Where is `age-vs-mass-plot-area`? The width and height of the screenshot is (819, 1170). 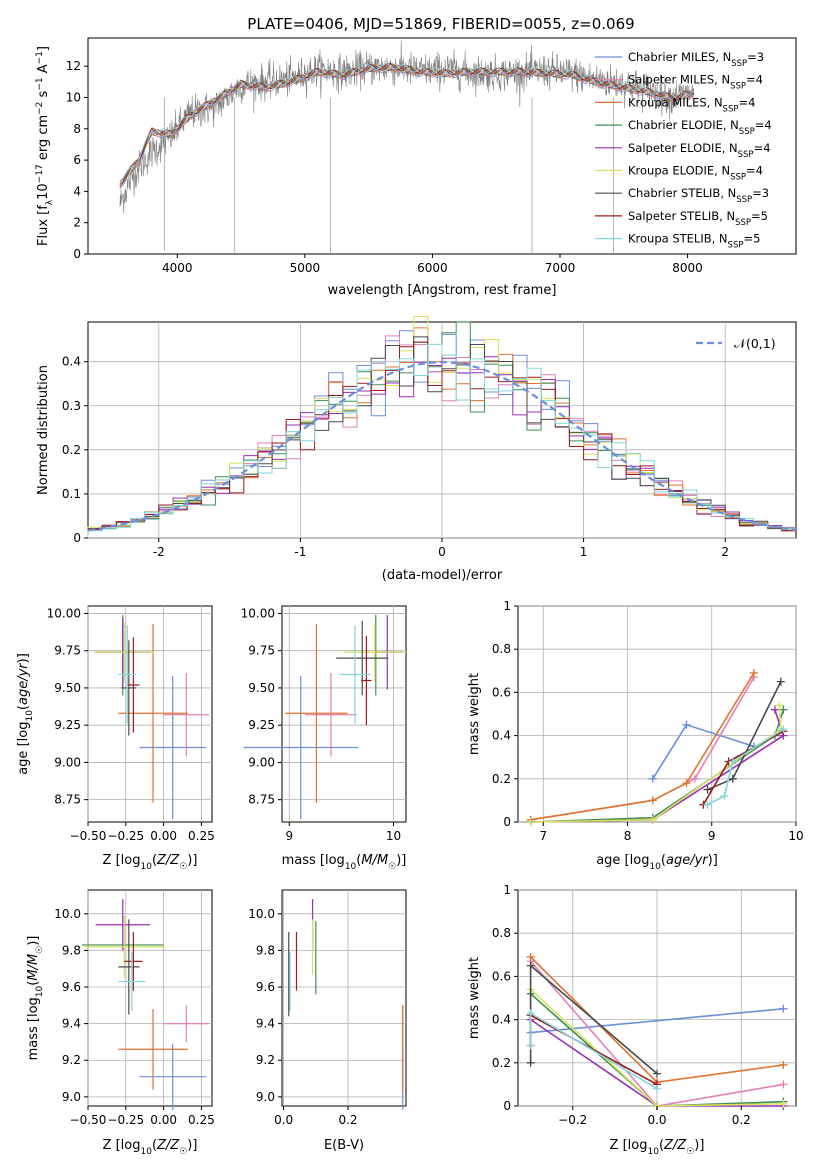
age-vs-mass-plot-area is located at coordinates (324, 717).